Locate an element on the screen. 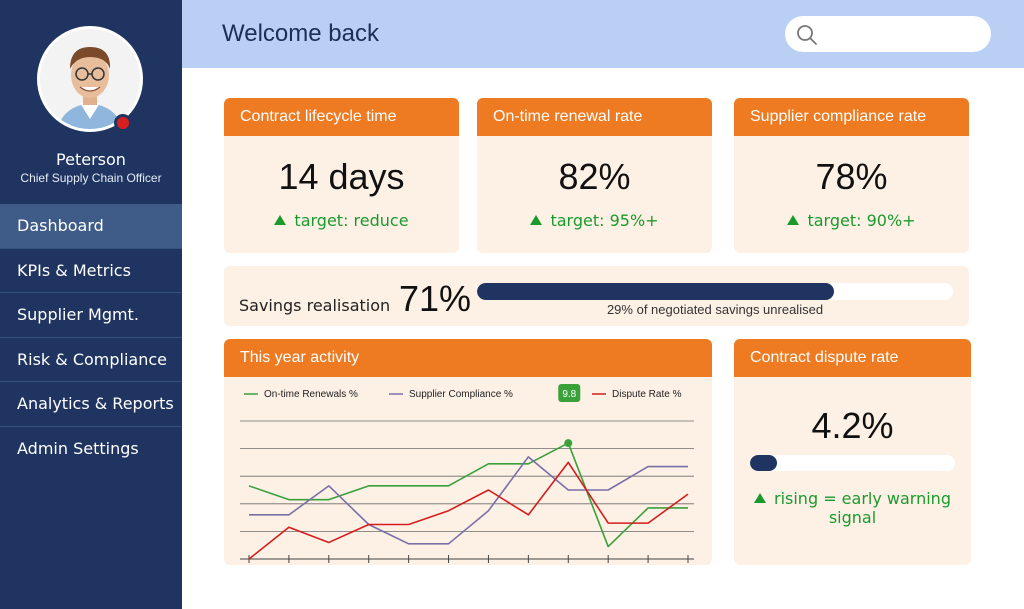 Image resolution: width=1024 pixels, height=609 pixels. kpi-target: target: 90%+ is located at coordinates (851, 220).